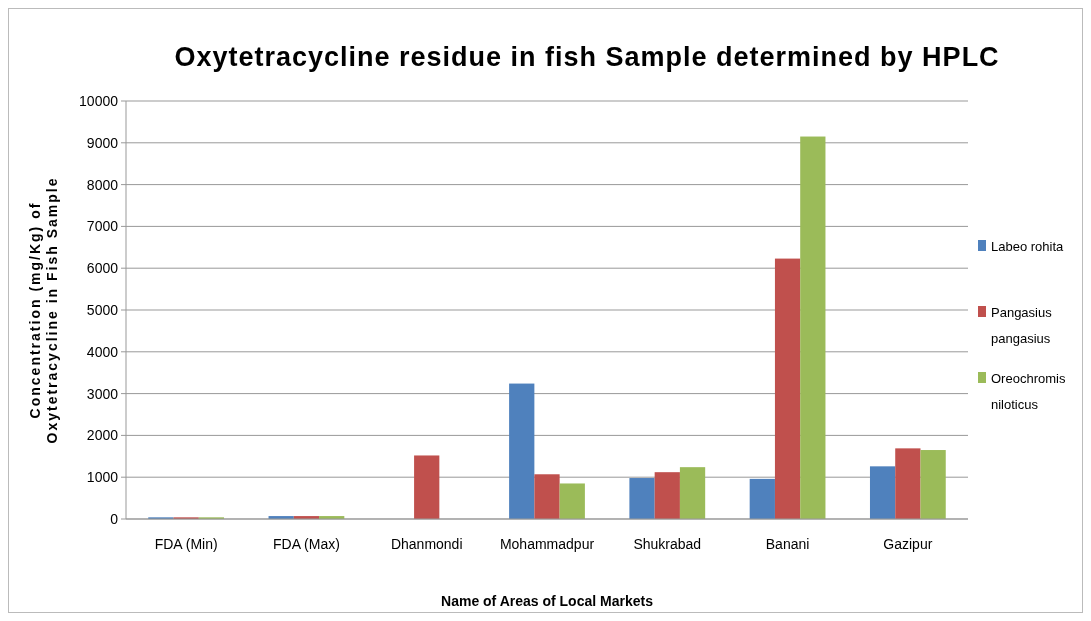  Describe the element at coordinates (102, 268) in the screenshot. I see `y-tick-label: 6000` at that location.